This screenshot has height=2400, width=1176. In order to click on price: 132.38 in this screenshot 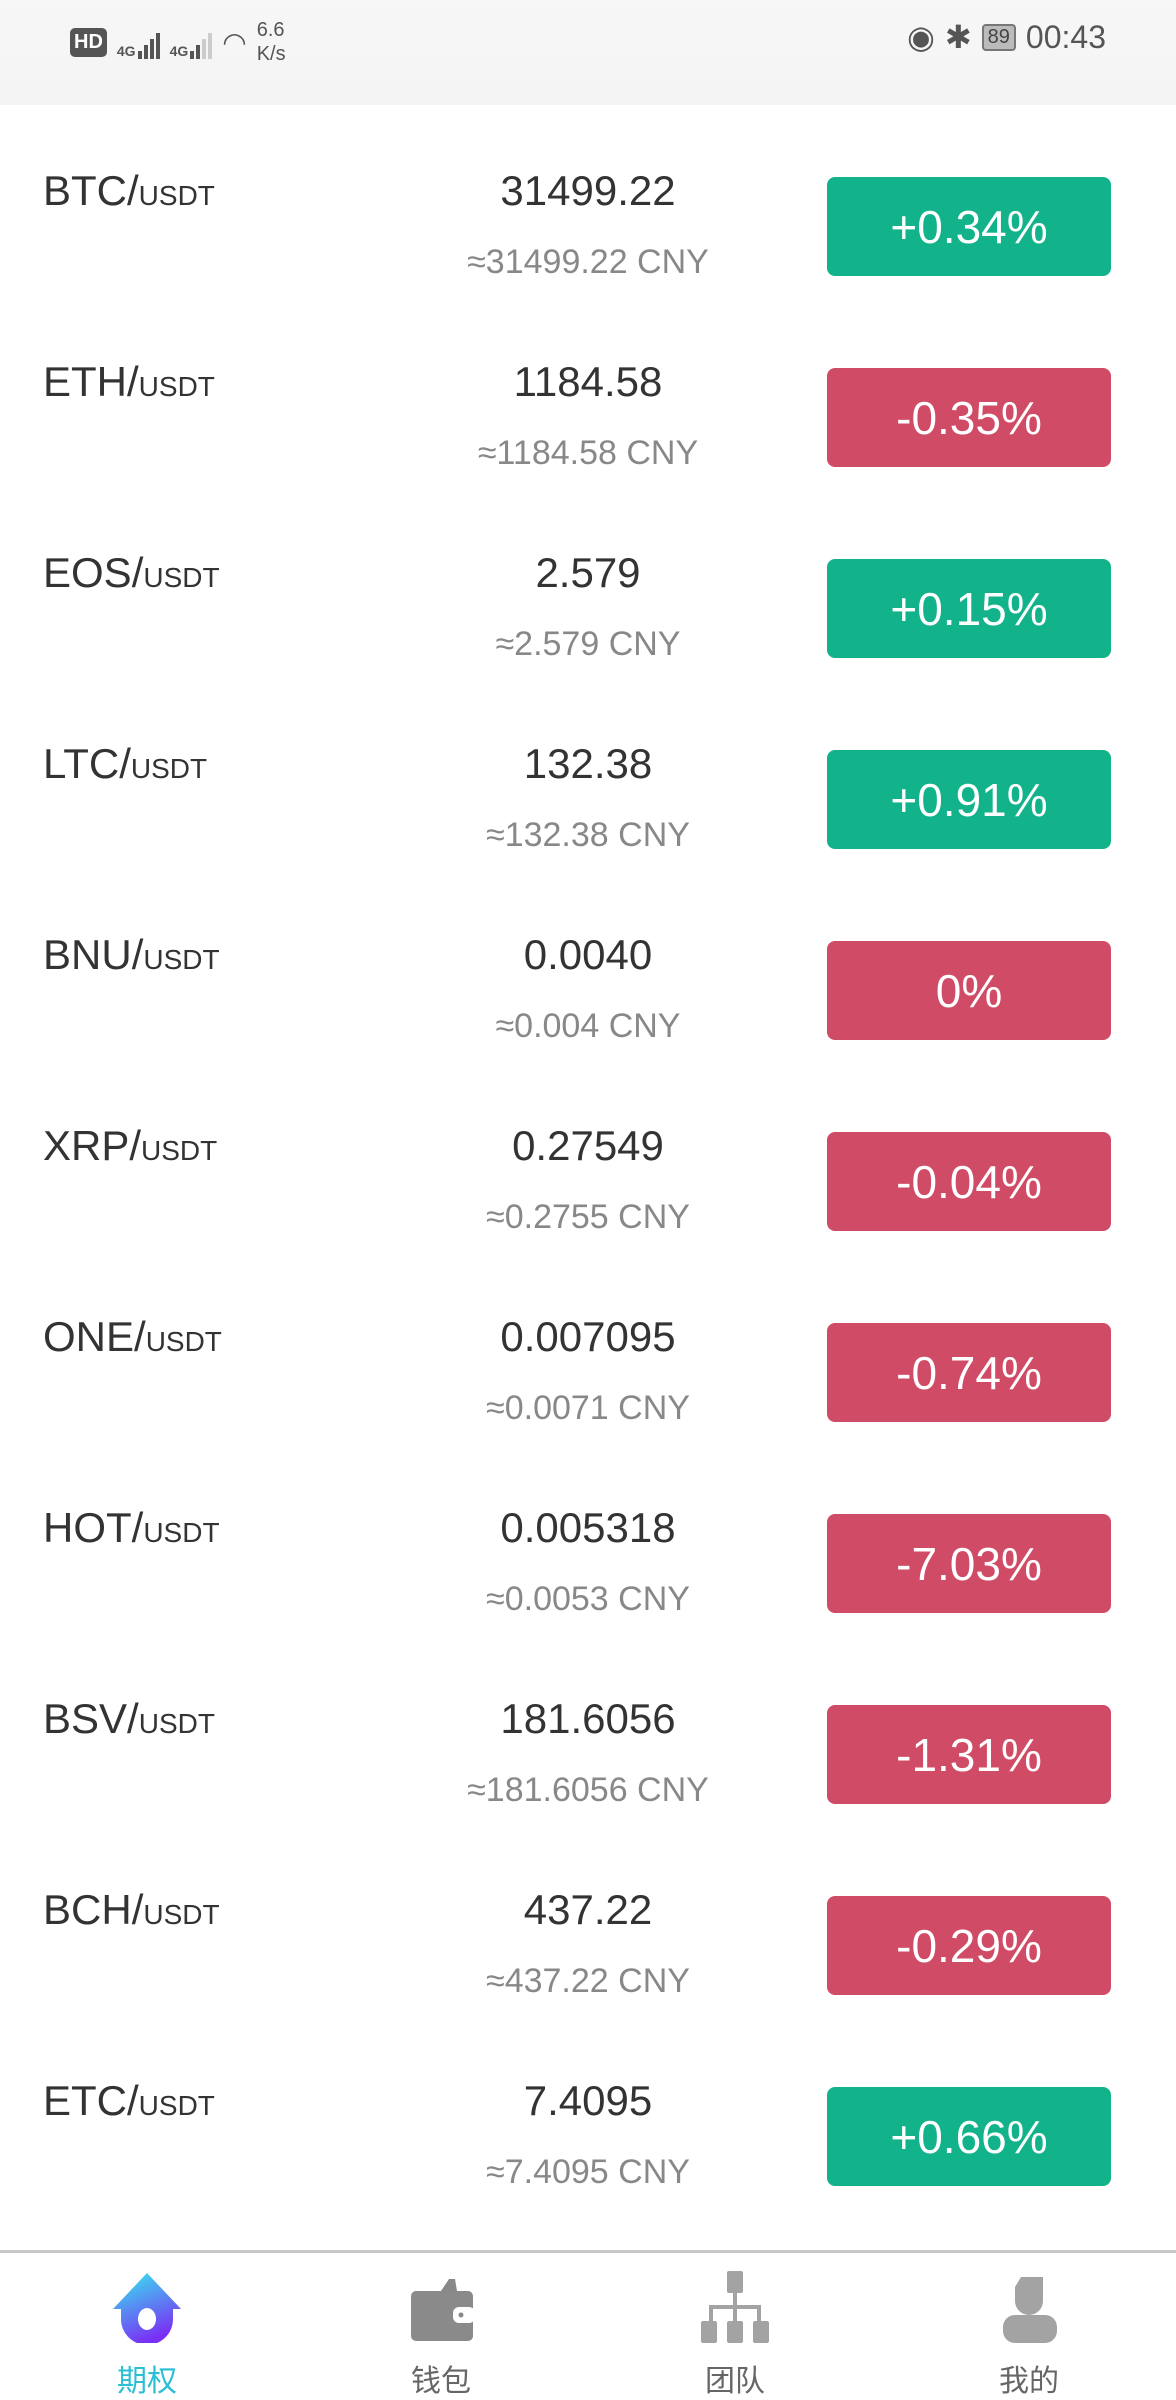, I will do `click(588, 763)`.